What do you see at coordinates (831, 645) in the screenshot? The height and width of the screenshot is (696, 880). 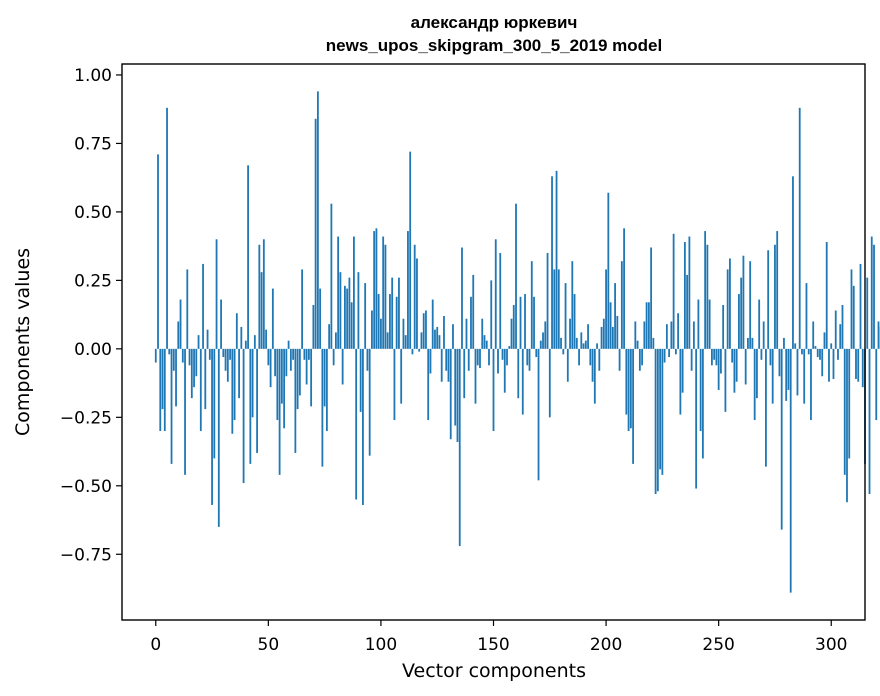 I see `x-tick-label: 300` at bounding box center [831, 645].